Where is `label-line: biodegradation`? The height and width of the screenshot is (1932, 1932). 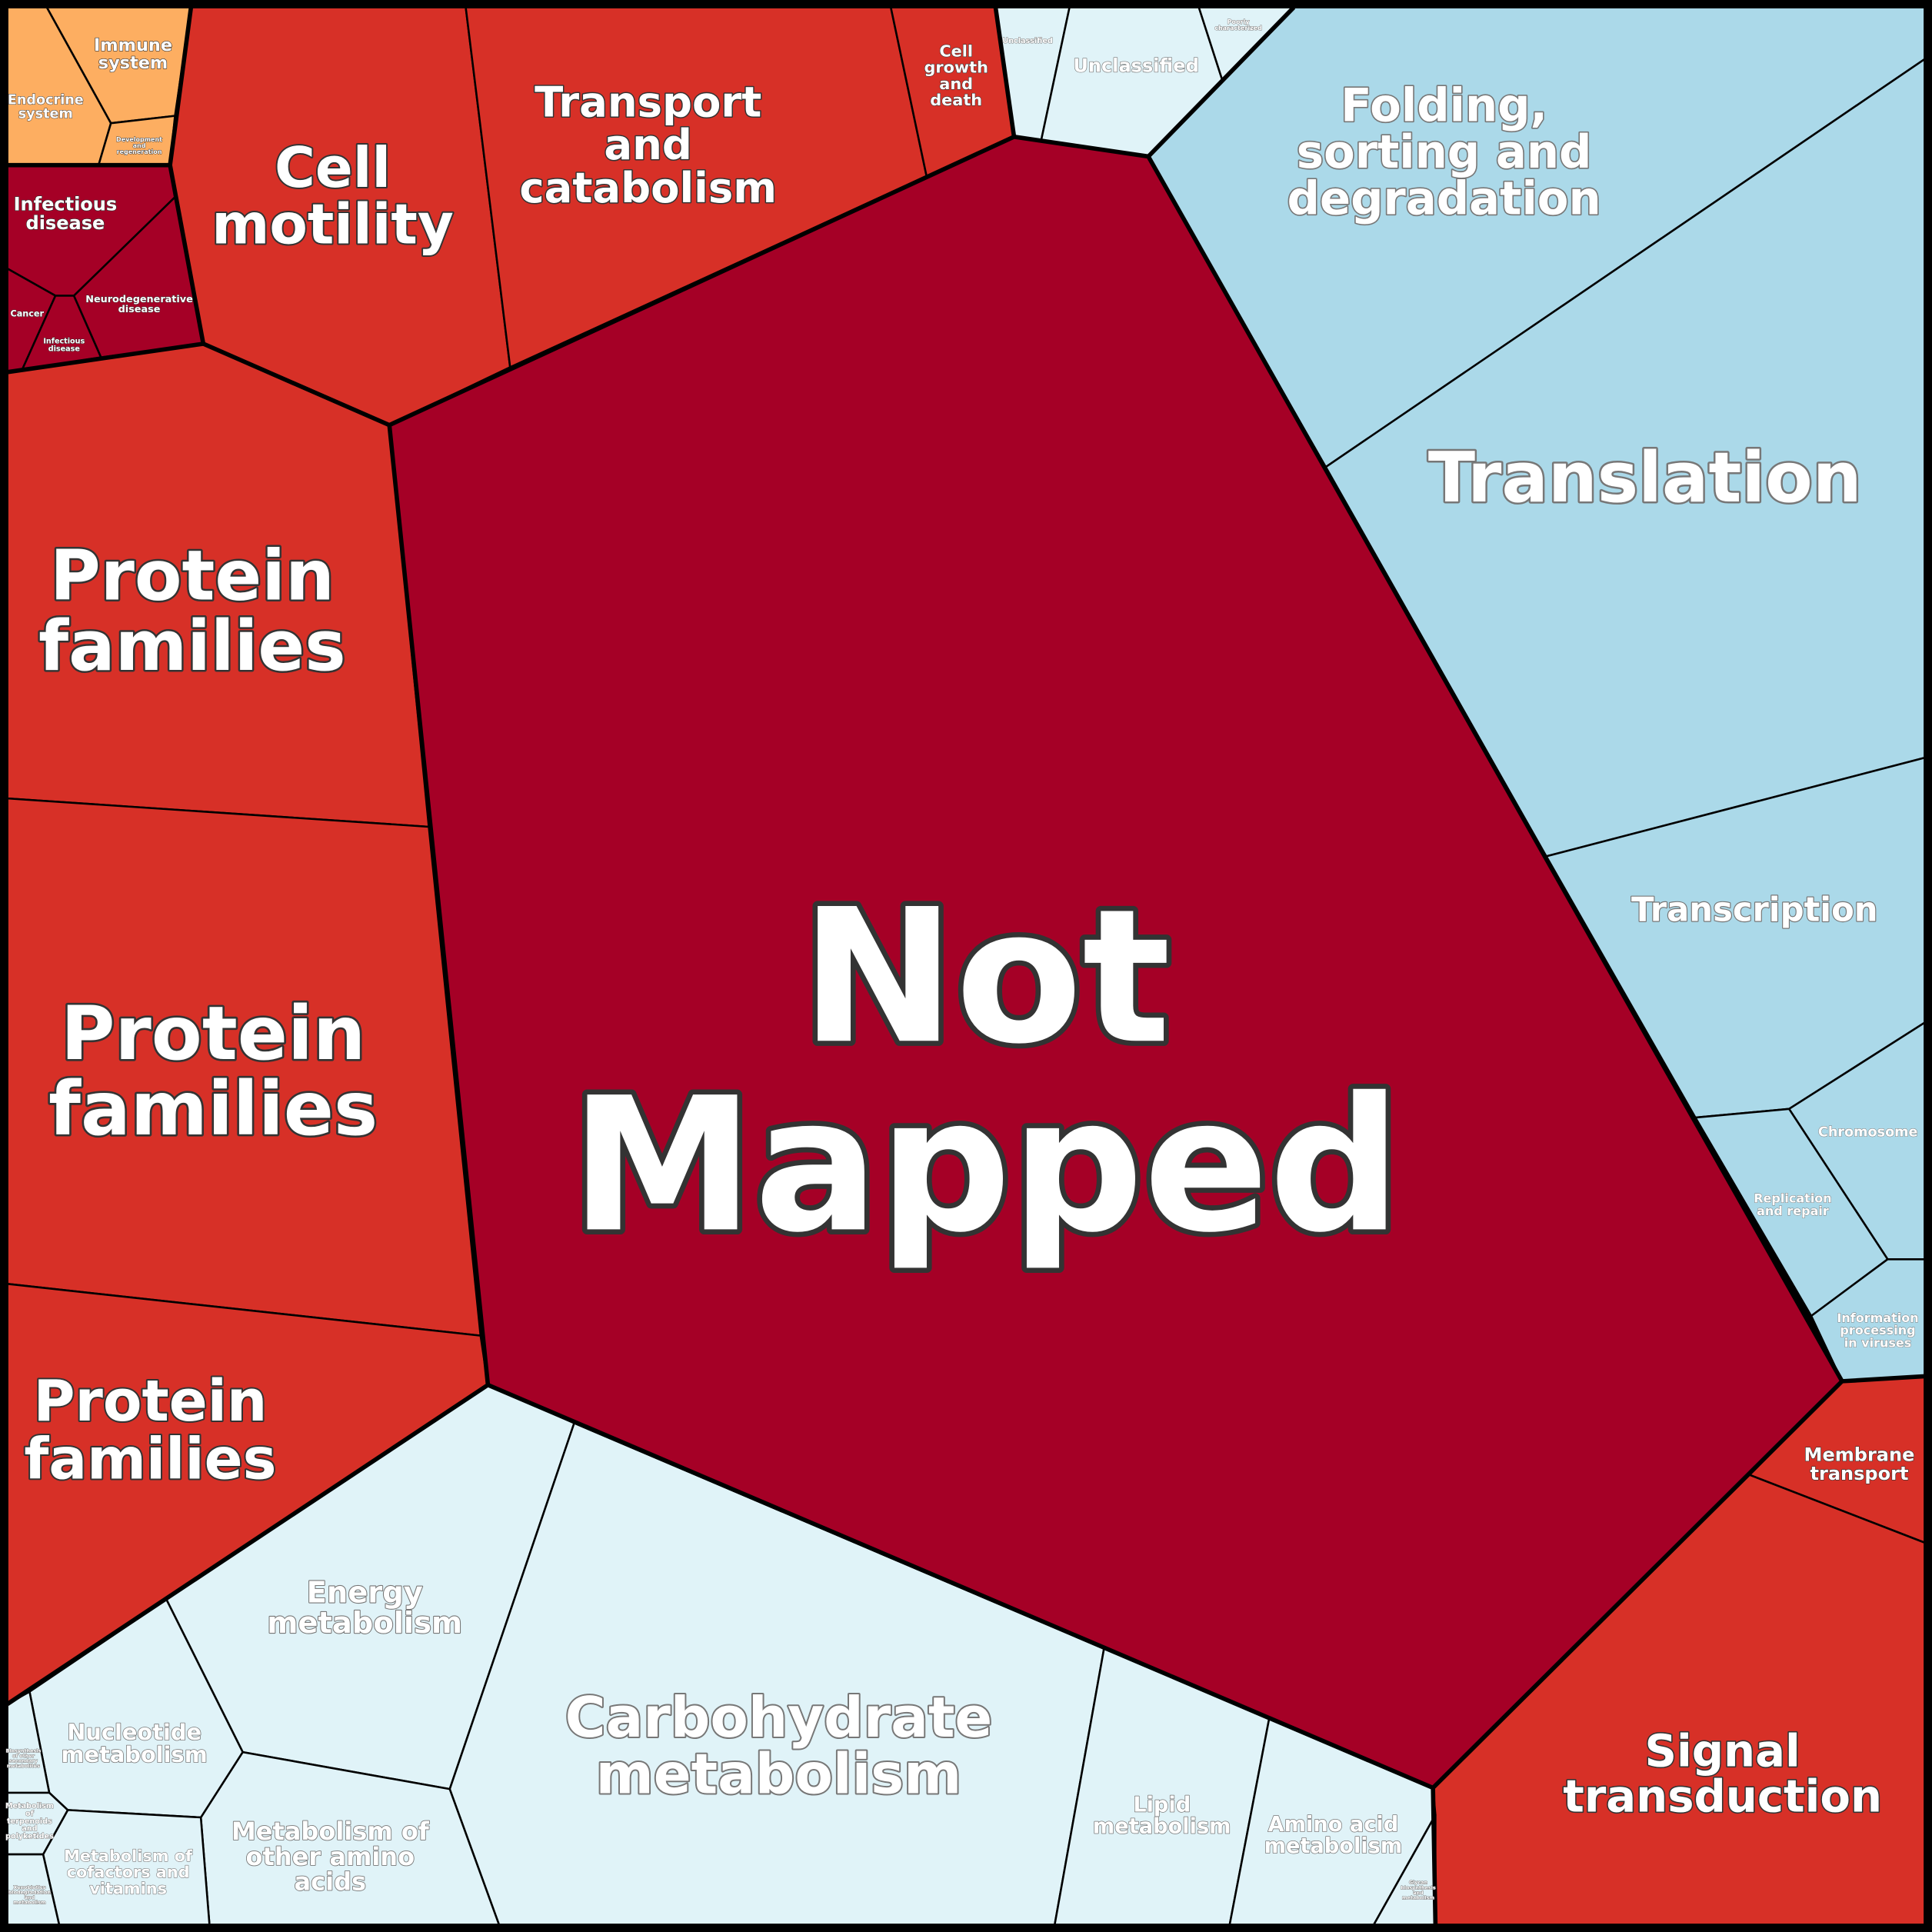
label-line: biodegradation is located at coordinates (30, 1893).